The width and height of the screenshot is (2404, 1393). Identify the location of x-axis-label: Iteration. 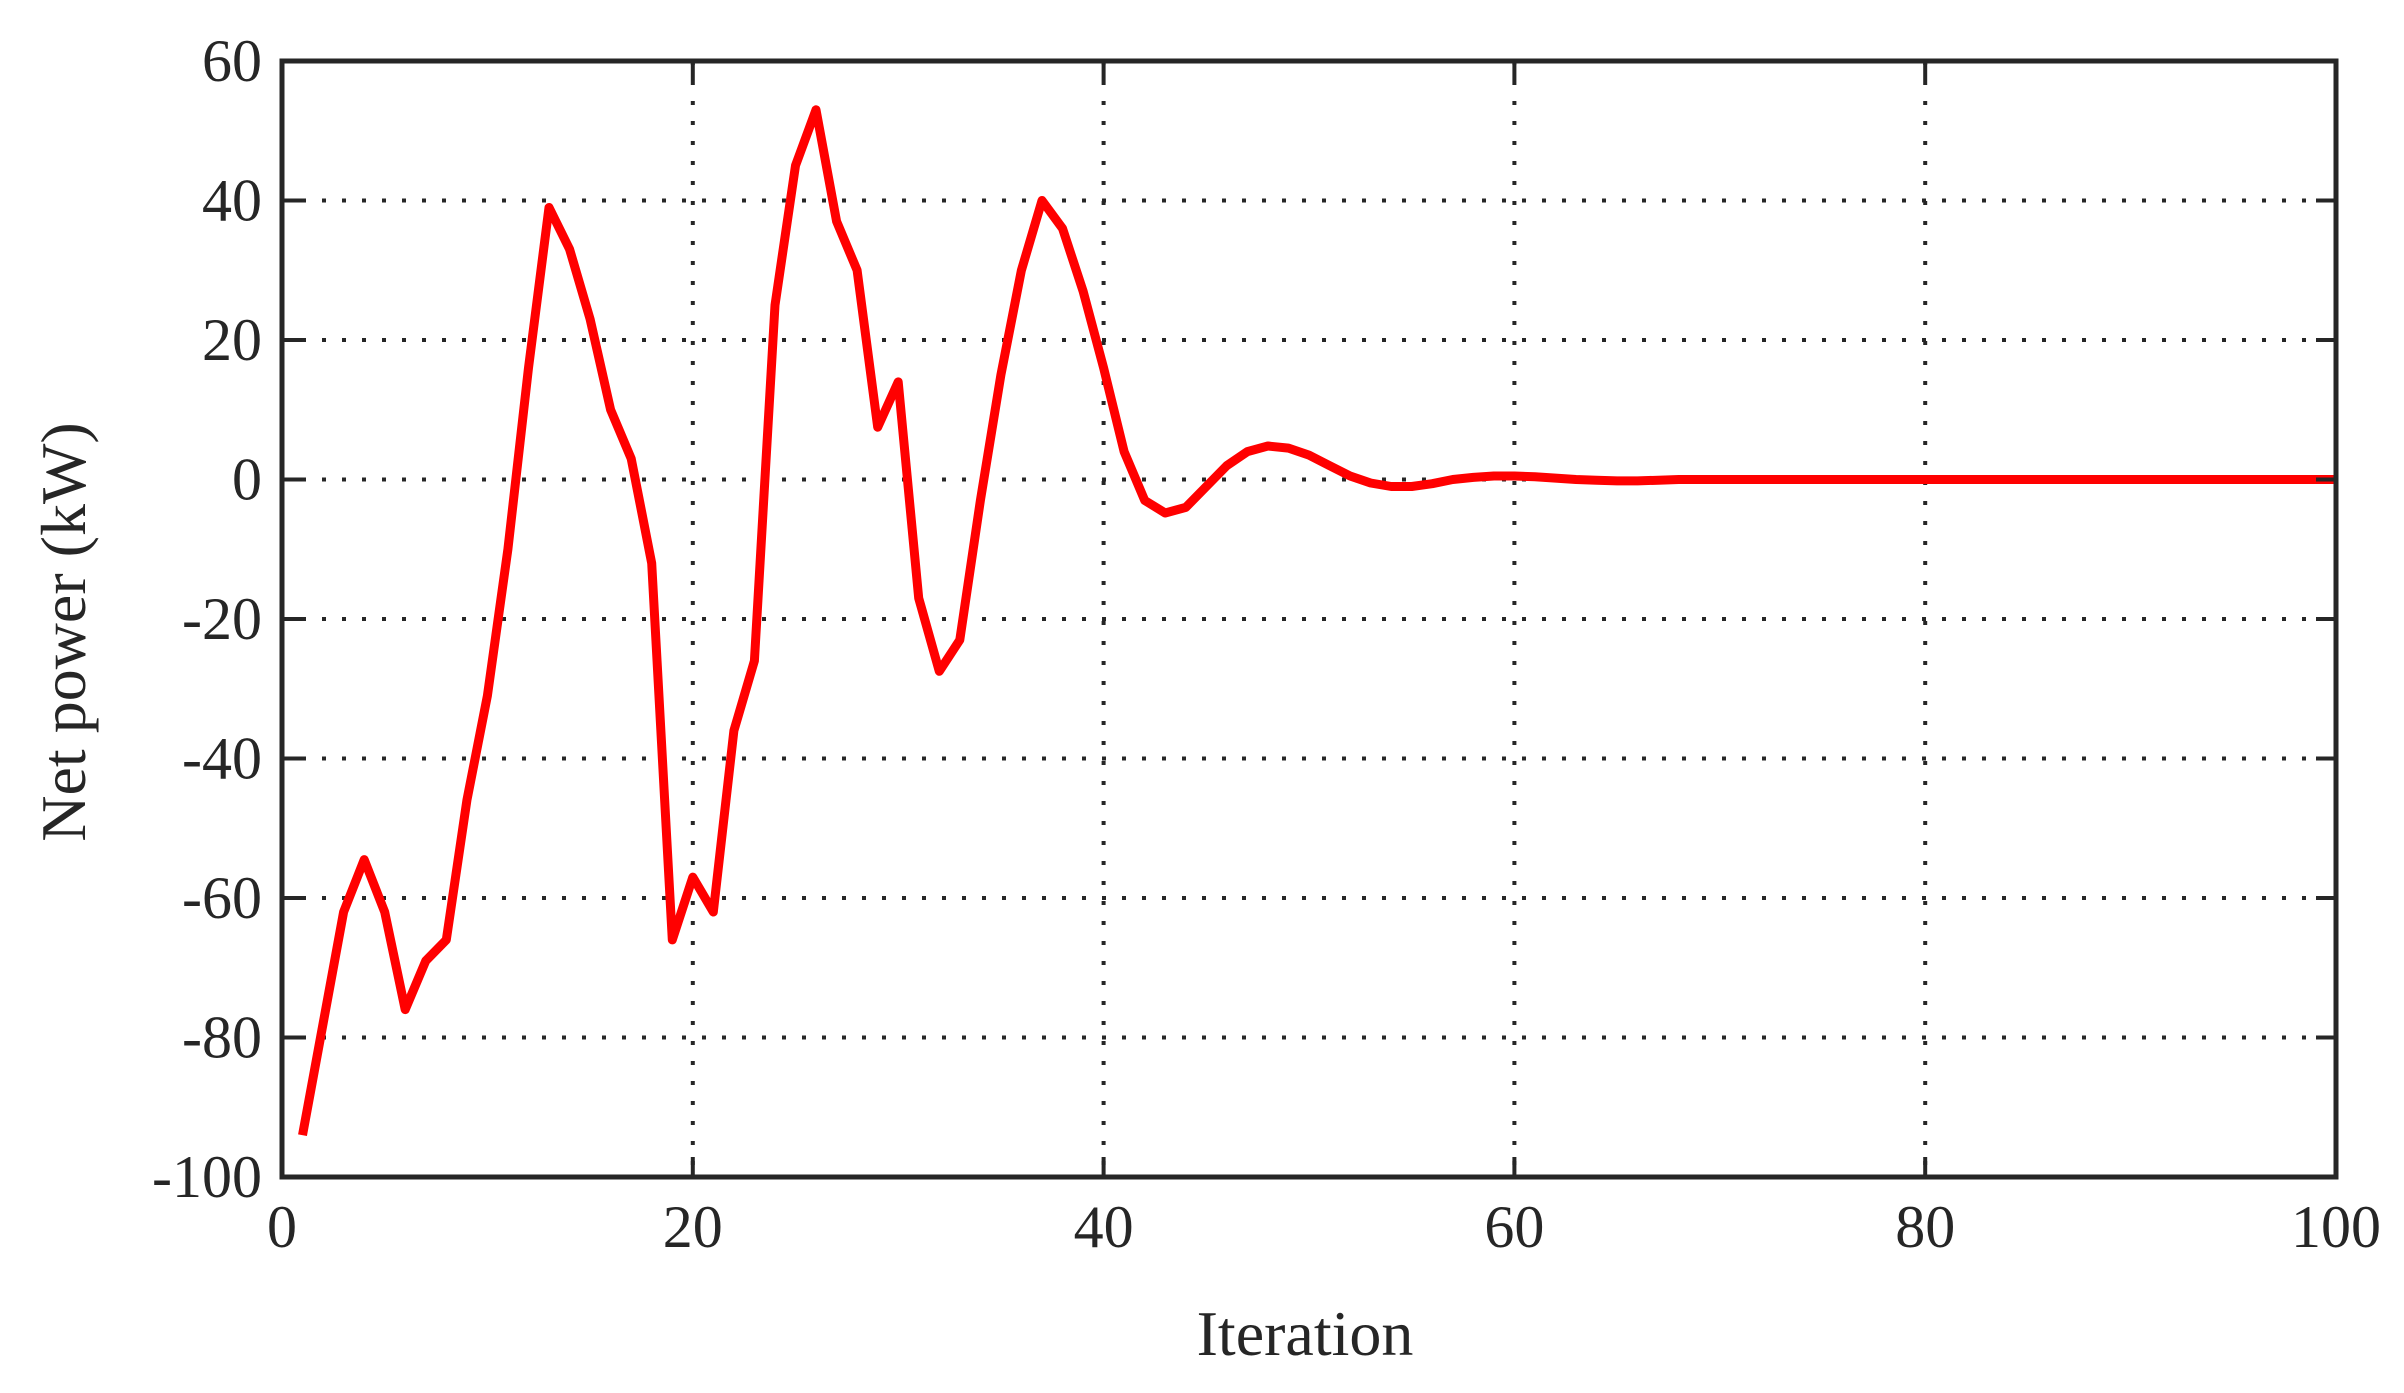
(1305, 1333).